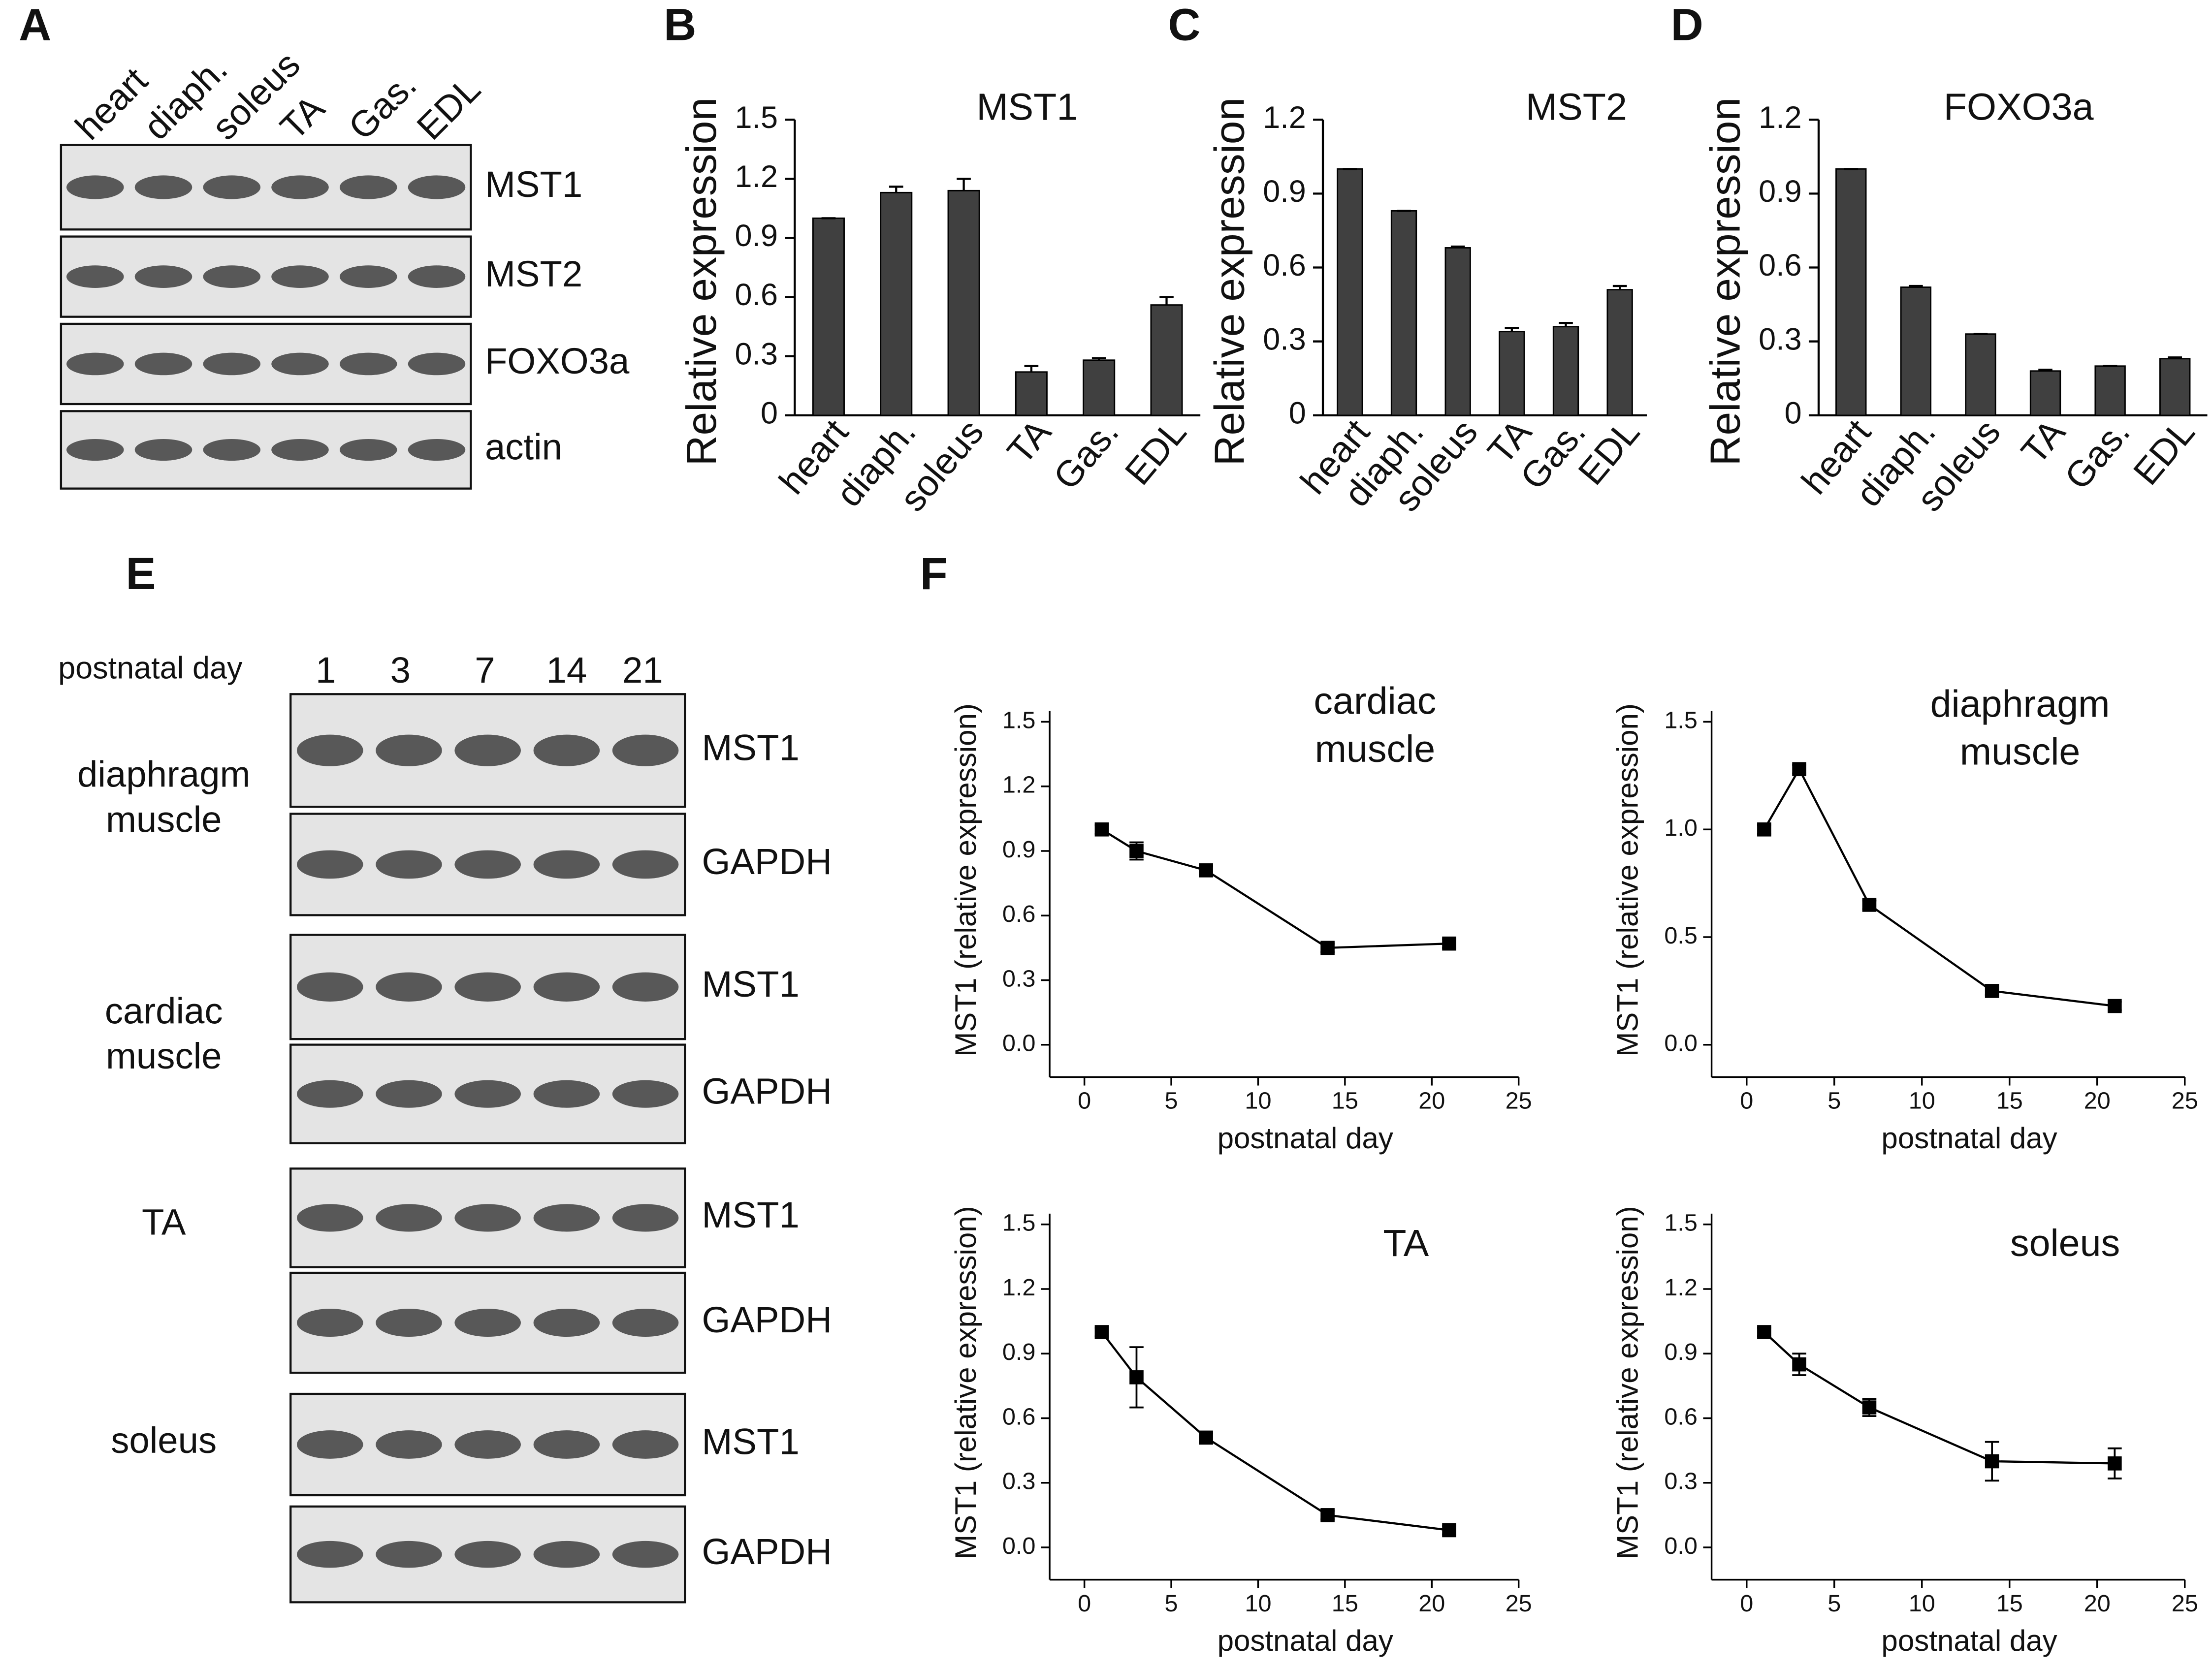 The width and height of the screenshot is (2212, 1667). Describe the element at coordinates (164, 1221) in the screenshot. I see `tissue-label: TA` at that location.